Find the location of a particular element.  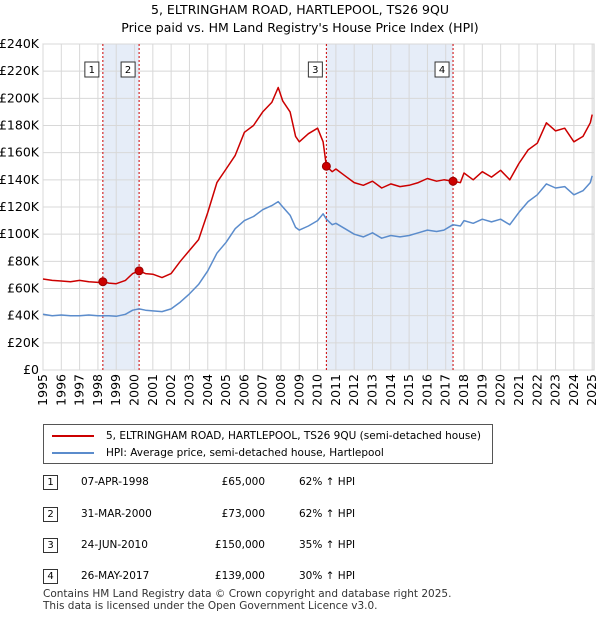

x-tick-label: 2024 is located at coordinates (573, 390).